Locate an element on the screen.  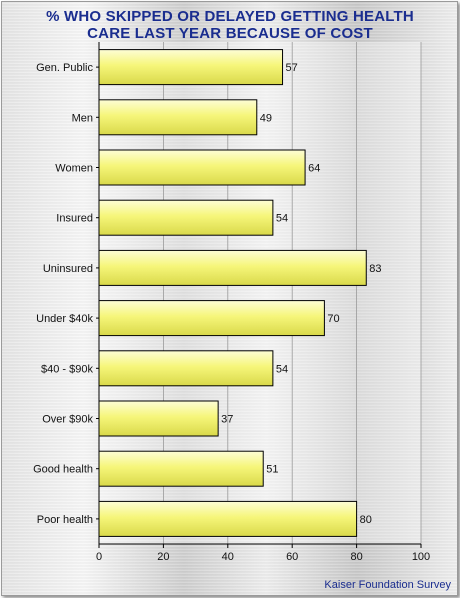
category-label: Gen. Public is located at coordinates (64, 68).